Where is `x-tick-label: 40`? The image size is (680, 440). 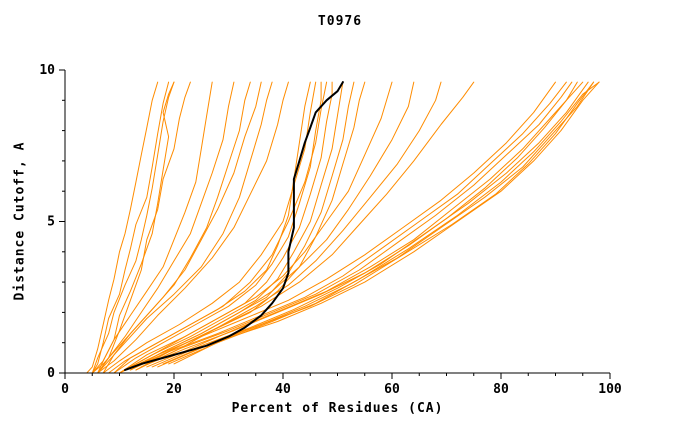
x-tick-label: 40 is located at coordinates (283, 389).